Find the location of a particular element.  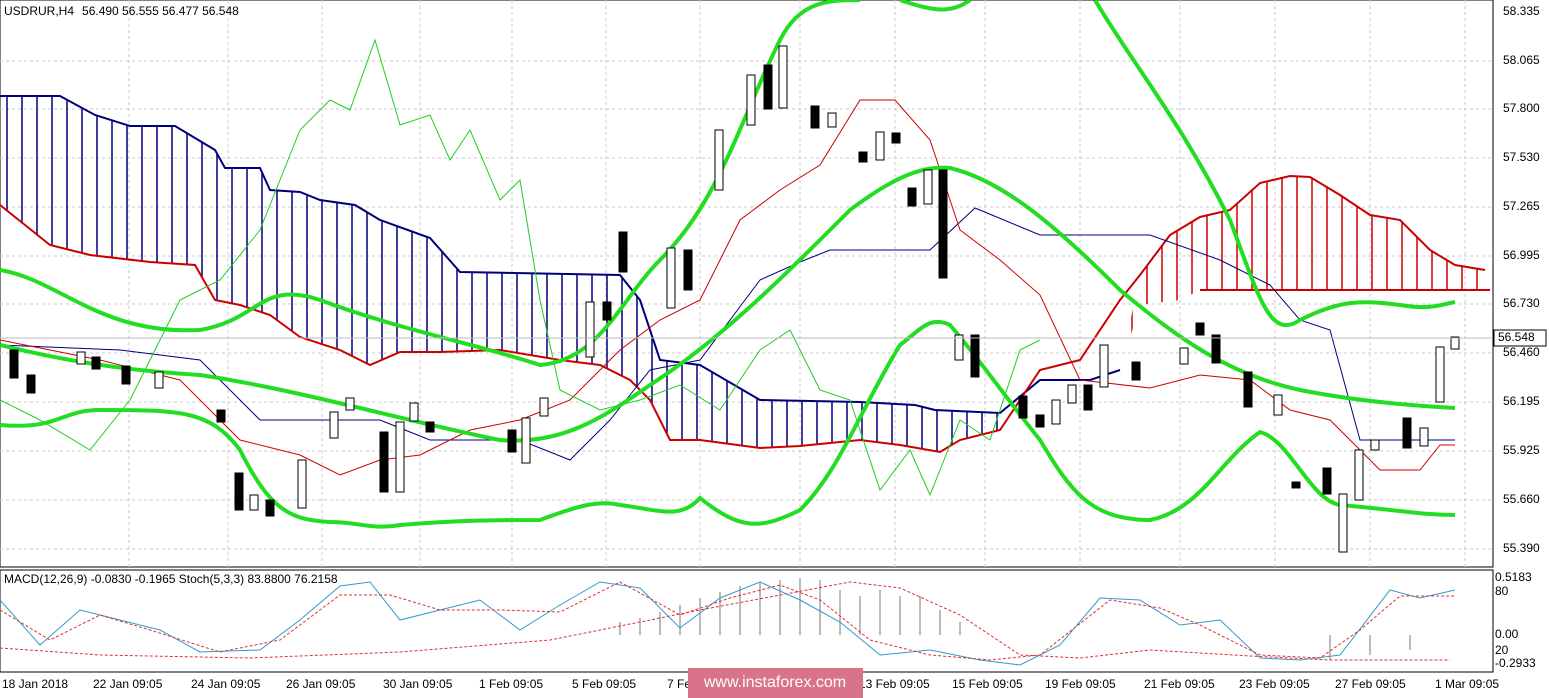

price-label: 56.460 is located at coordinates (1521, 352).